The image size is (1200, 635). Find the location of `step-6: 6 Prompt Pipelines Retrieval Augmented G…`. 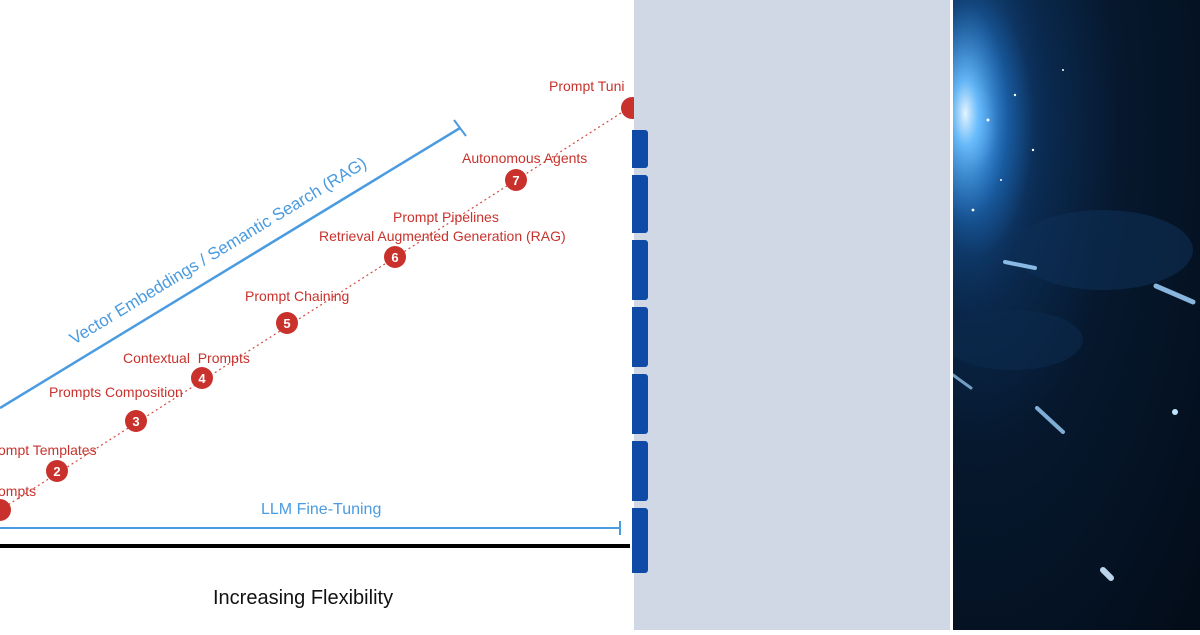

step-6: 6 Prompt Pipelines Retrieval Augmented G… is located at coordinates (442, 238).